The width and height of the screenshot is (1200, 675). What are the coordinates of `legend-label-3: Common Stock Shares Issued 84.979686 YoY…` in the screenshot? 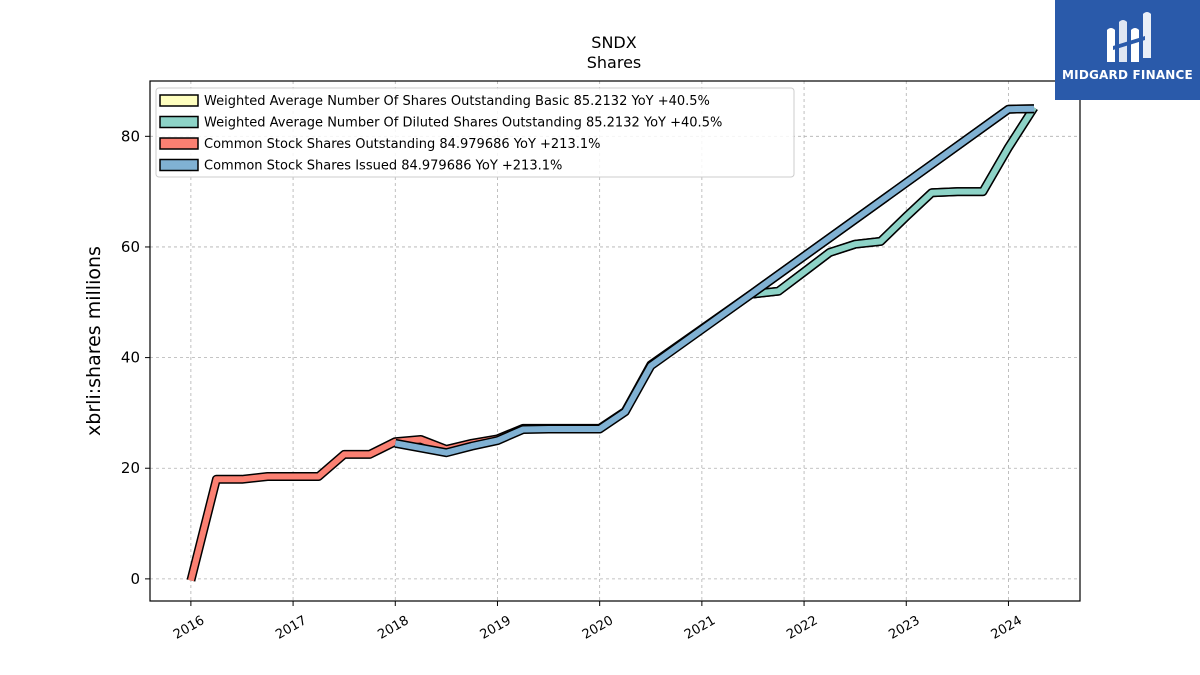 It's located at (383, 166).